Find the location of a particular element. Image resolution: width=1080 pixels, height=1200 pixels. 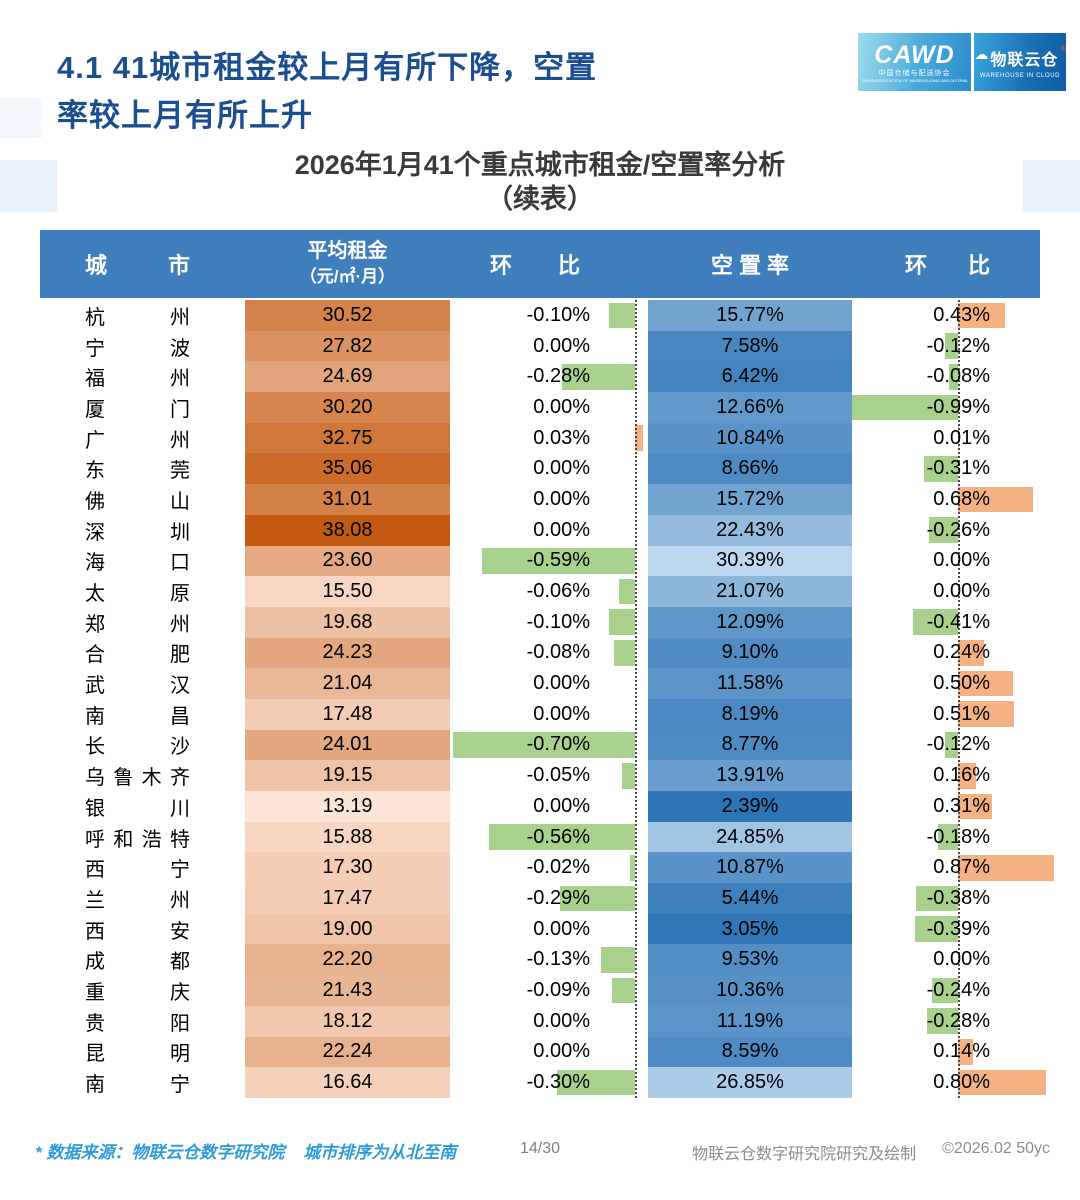

table-row: 福州 24.69 -0.28% 6.42% -0.08% is located at coordinates (540, 377).